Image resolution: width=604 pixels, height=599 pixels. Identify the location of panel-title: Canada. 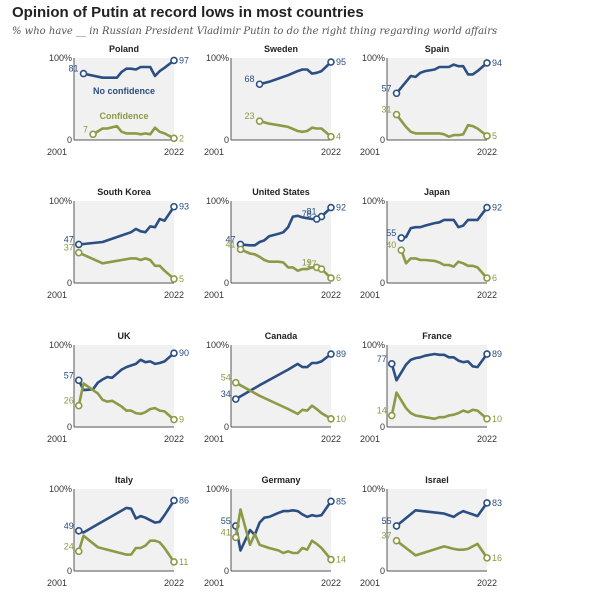
(282, 336).